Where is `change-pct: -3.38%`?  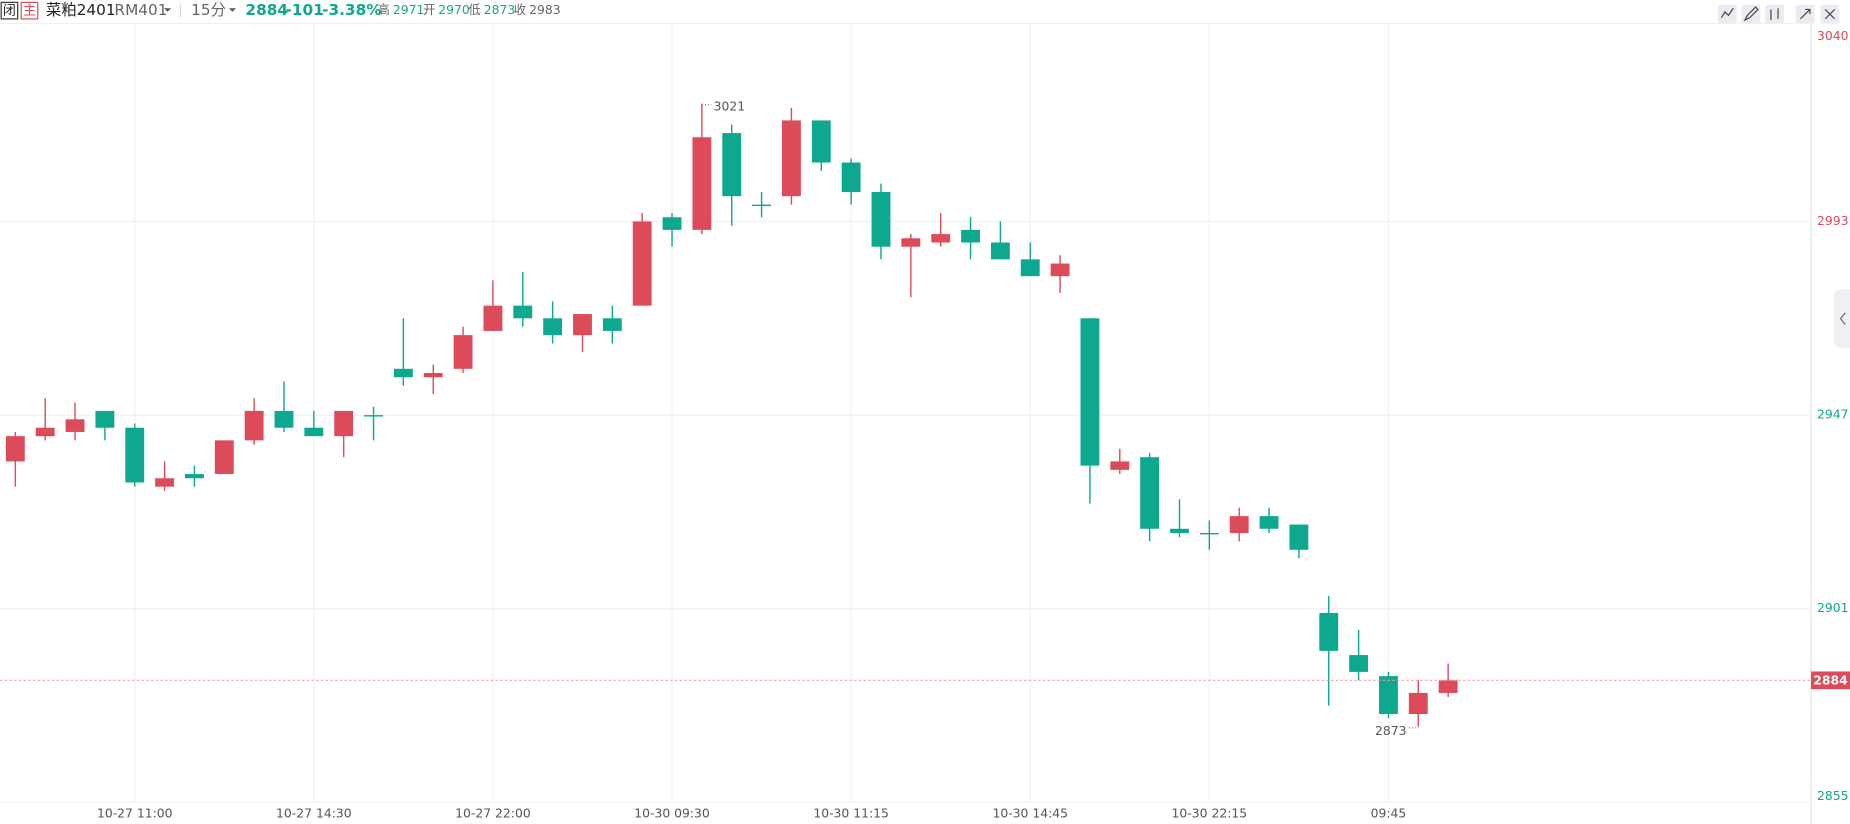
change-pct: -3.38% is located at coordinates (352, 10).